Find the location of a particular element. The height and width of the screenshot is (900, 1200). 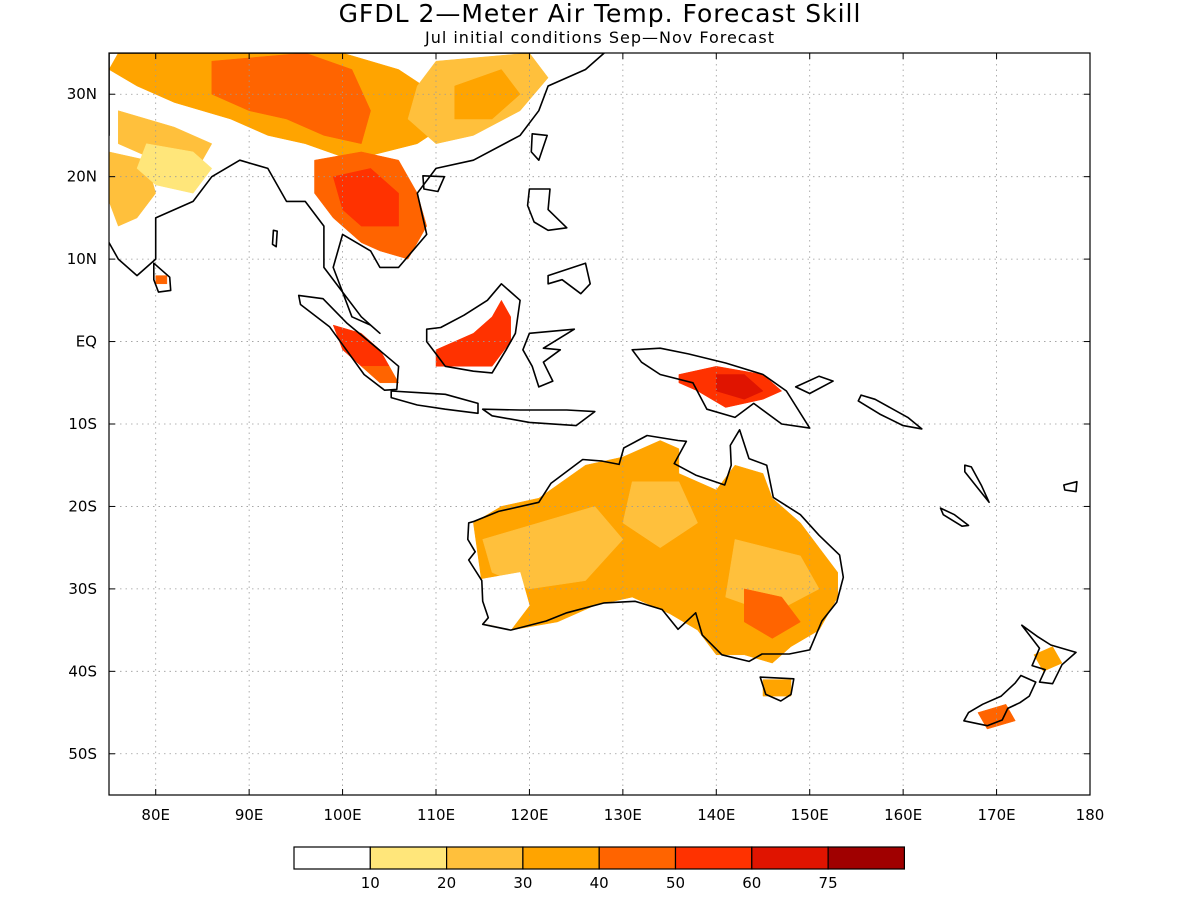

legend-label: 60 is located at coordinates (751, 883).